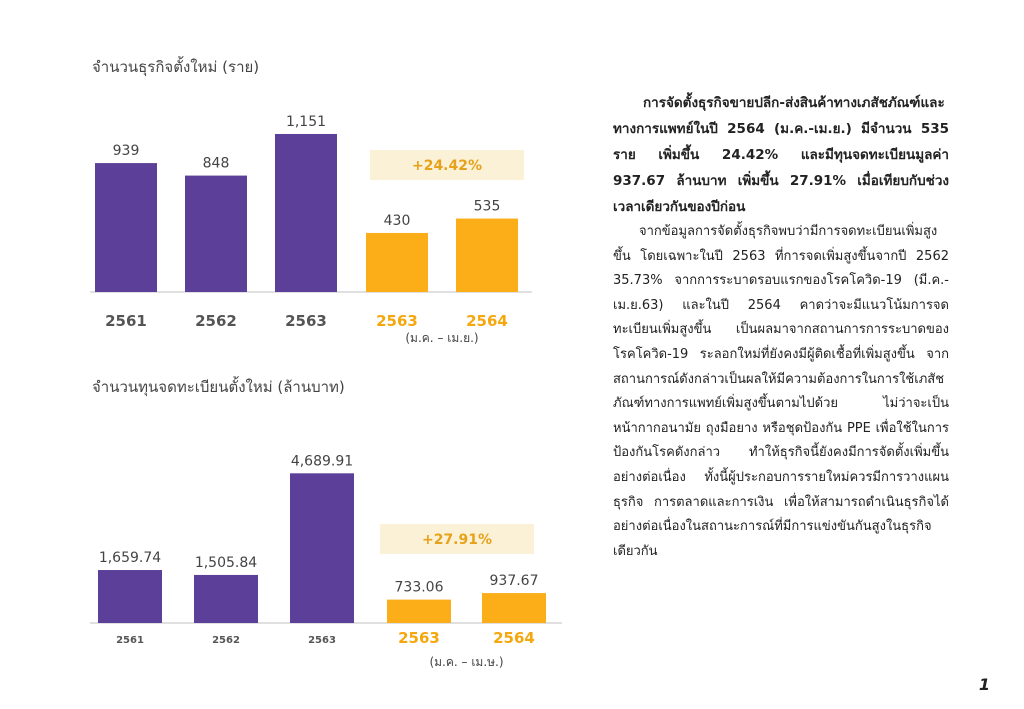 This screenshot has height=709, width=1024. Describe the element at coordinates (984, 684) in the screenshot. I see `page-number: 1` at that location.